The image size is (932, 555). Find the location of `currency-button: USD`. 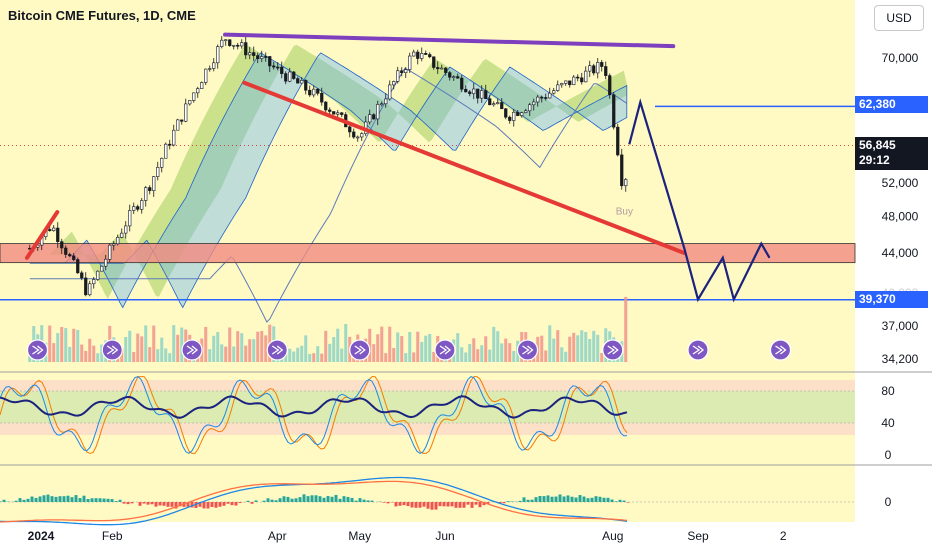

currency-button: USD is located at coordinates (899, 18).